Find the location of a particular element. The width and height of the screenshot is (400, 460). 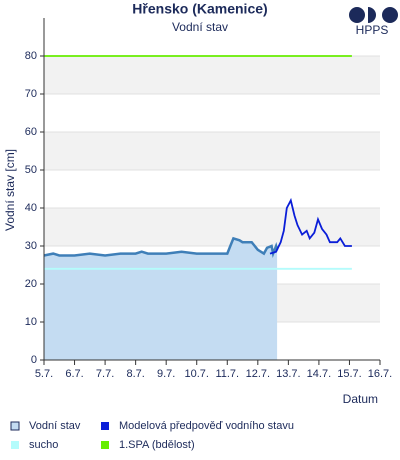

logo: HPPS is located at coordinates (373, 22).